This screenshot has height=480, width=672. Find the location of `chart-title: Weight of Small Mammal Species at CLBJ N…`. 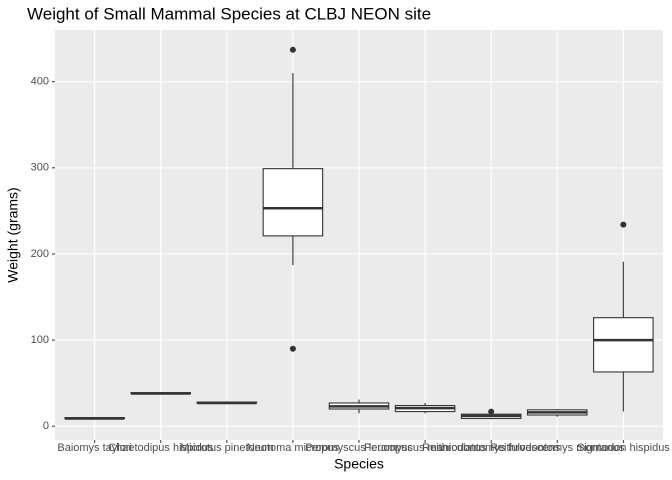

chart-title: Weight of Small Mammal Species at CLBJ N… is located at coordinates (229, 13).